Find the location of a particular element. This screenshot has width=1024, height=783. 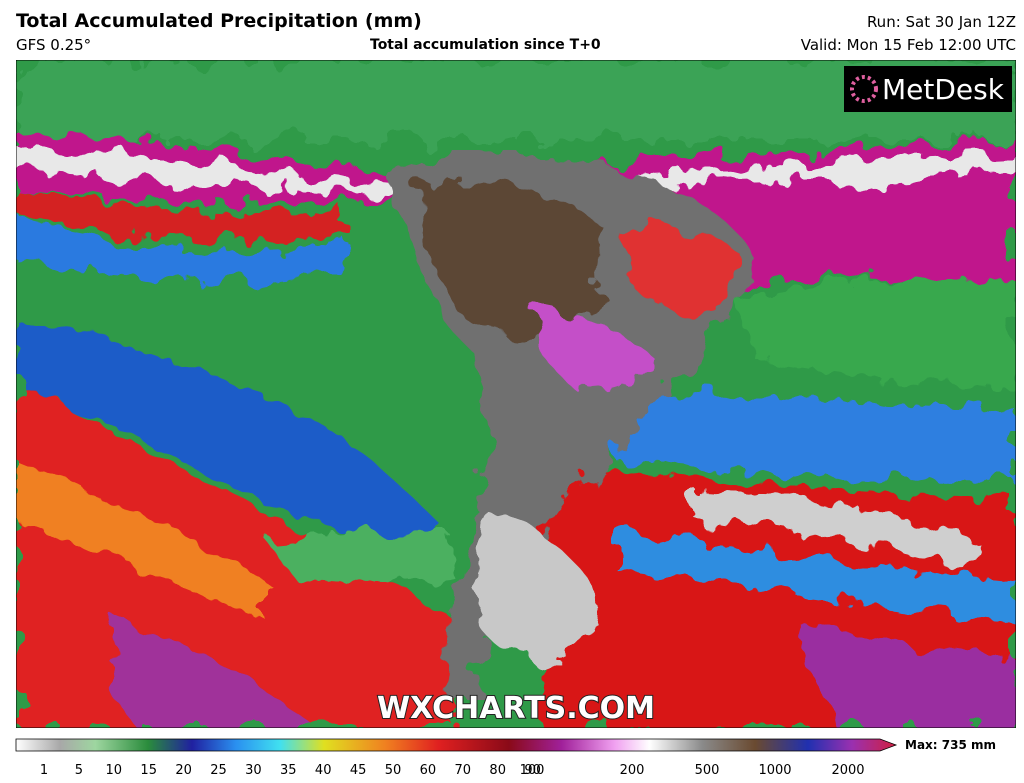

colorbar-tick-label: 10 is located at coordinates (114, 770).